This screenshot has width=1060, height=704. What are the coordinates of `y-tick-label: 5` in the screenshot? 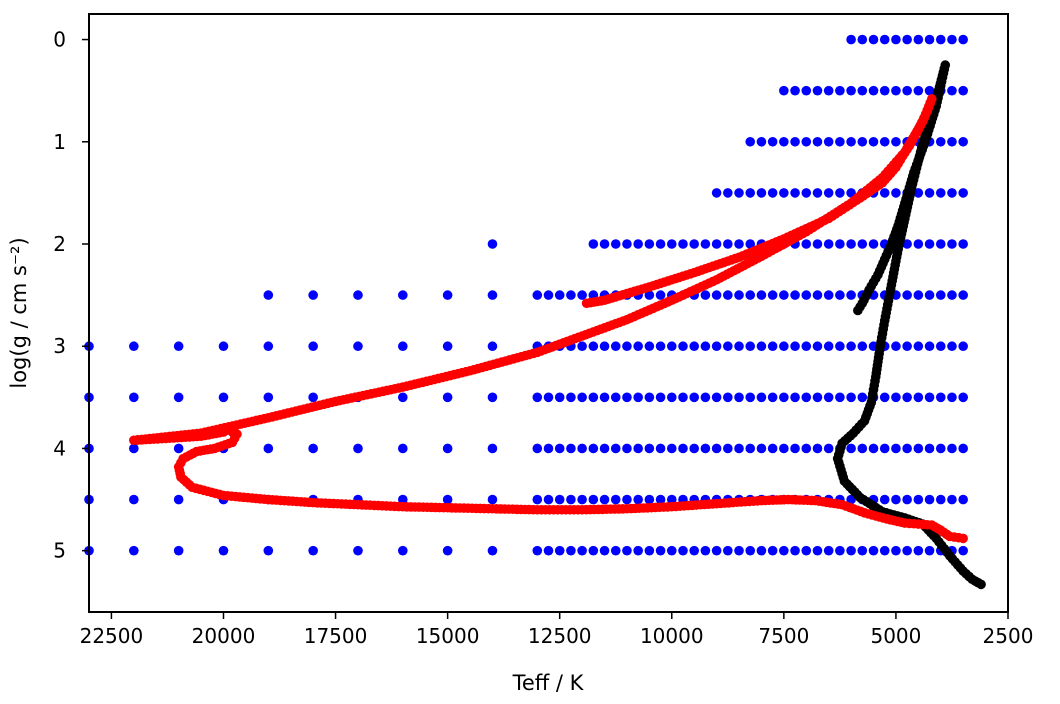 It's located at (59, 551).